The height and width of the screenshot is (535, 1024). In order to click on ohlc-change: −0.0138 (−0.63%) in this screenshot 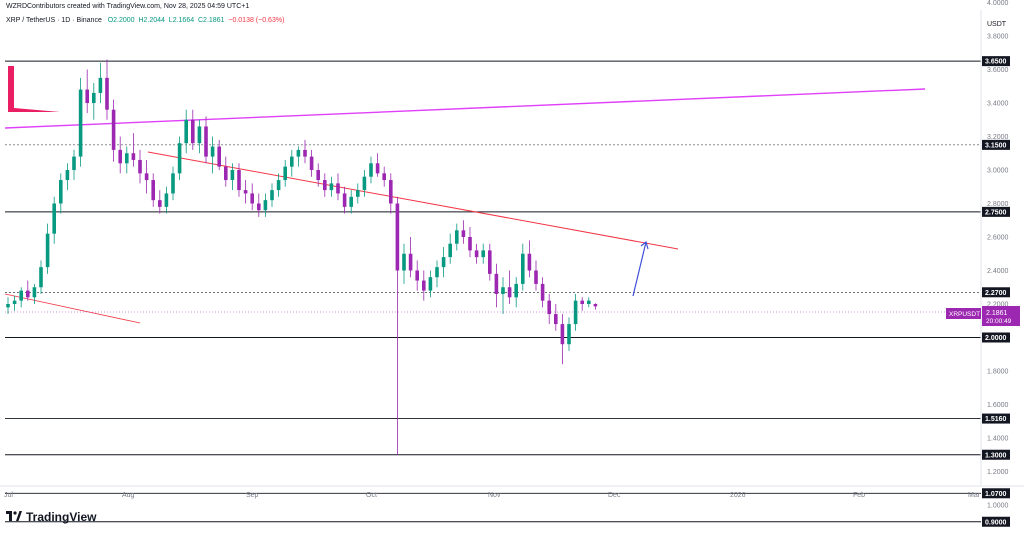, I will do `click(256, 20)`.